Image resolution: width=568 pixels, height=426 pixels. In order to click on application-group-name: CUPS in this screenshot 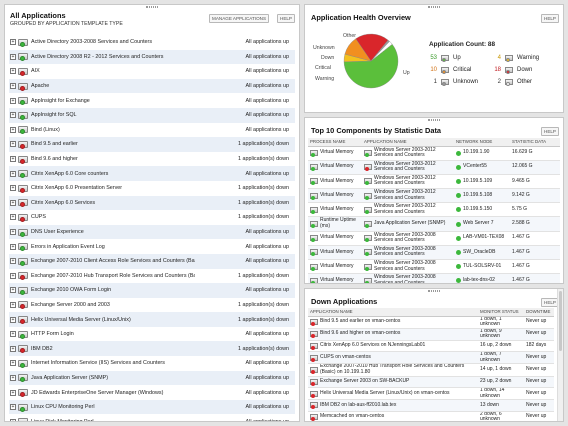, I will do `click(38, 217)`.